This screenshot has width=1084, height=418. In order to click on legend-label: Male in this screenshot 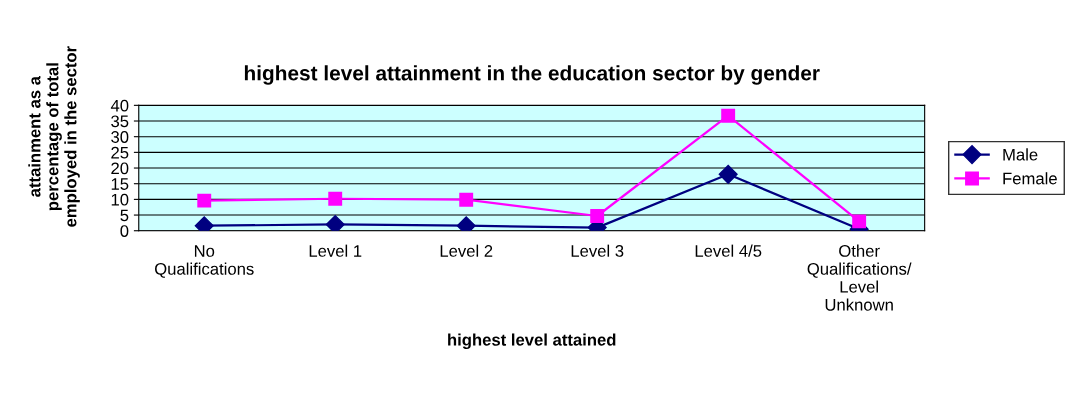, I will do `click(1020, 154)`.